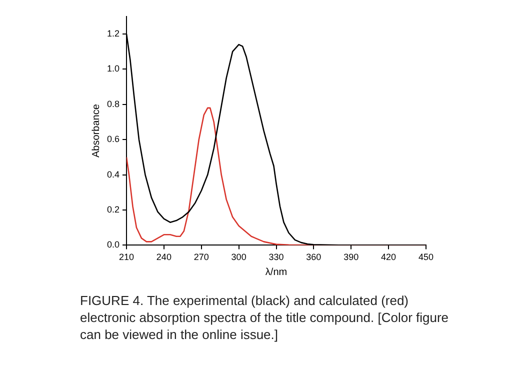 The height and width of the screenshot is (384, 512). Describe the element at coordinates (201, 257) in the screenshot. I see `x-tick-label: 270` at that location.